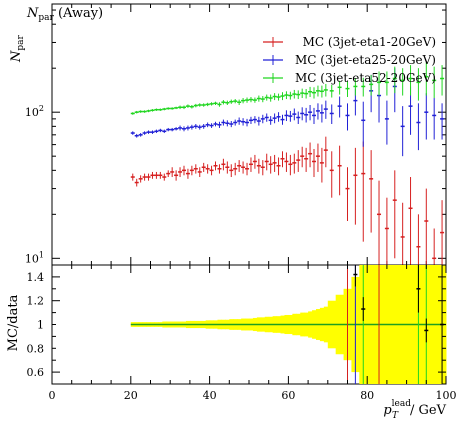 This screenshot has width=461, height=422. I want to click on top-y-axis-label: Npar, so click(17, 48).